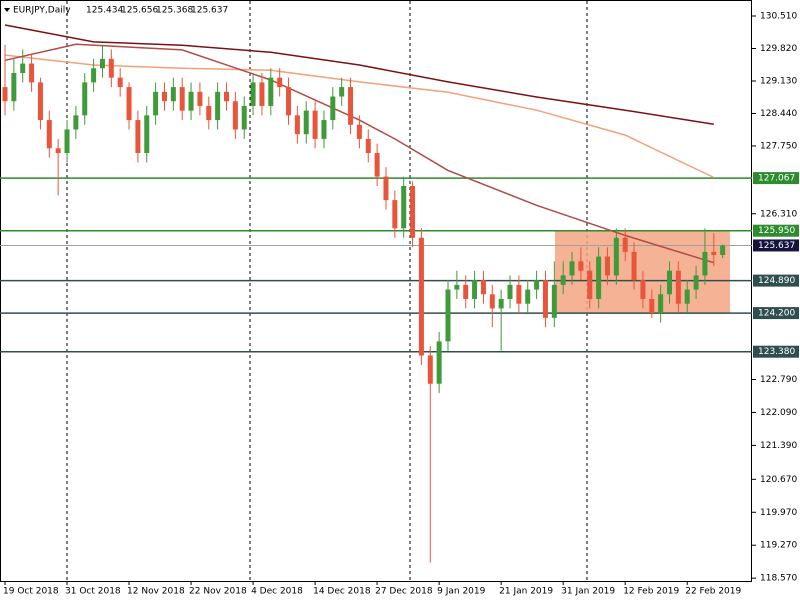 This screenshot has height=600, width=800. What do you see at coordinates (778, 579) in the screenshot?
I see `y-tick-label: 118.570` at bounding box center [778, 579].